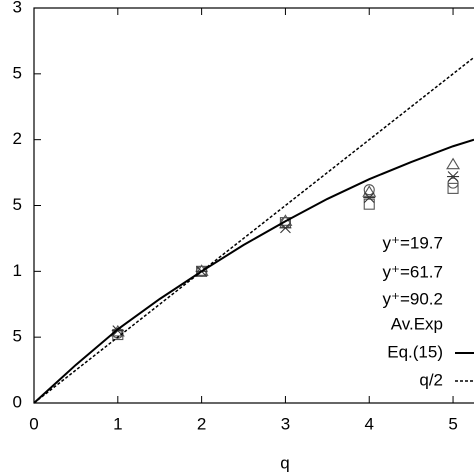 This screenshot has width=474, height=474. What do you see at coordinates (452, 423) in the screenshot?
I see `x-tick-label: 5` at bounding box center [452, 423].